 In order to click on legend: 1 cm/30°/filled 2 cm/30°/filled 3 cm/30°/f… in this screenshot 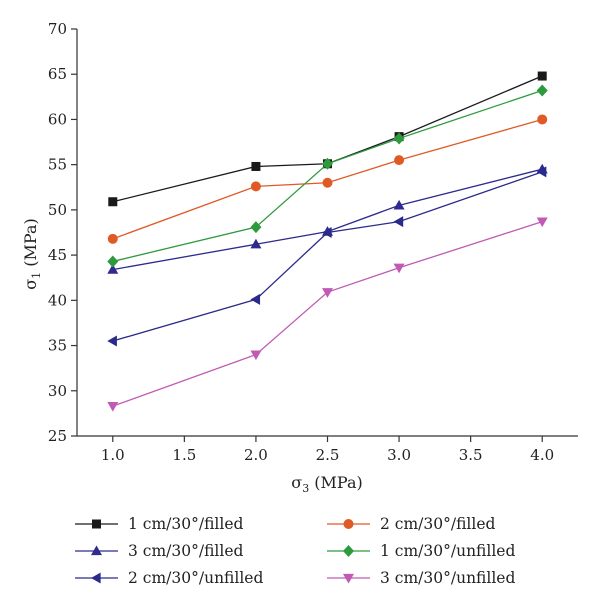, I will do `click(295, 551)`.